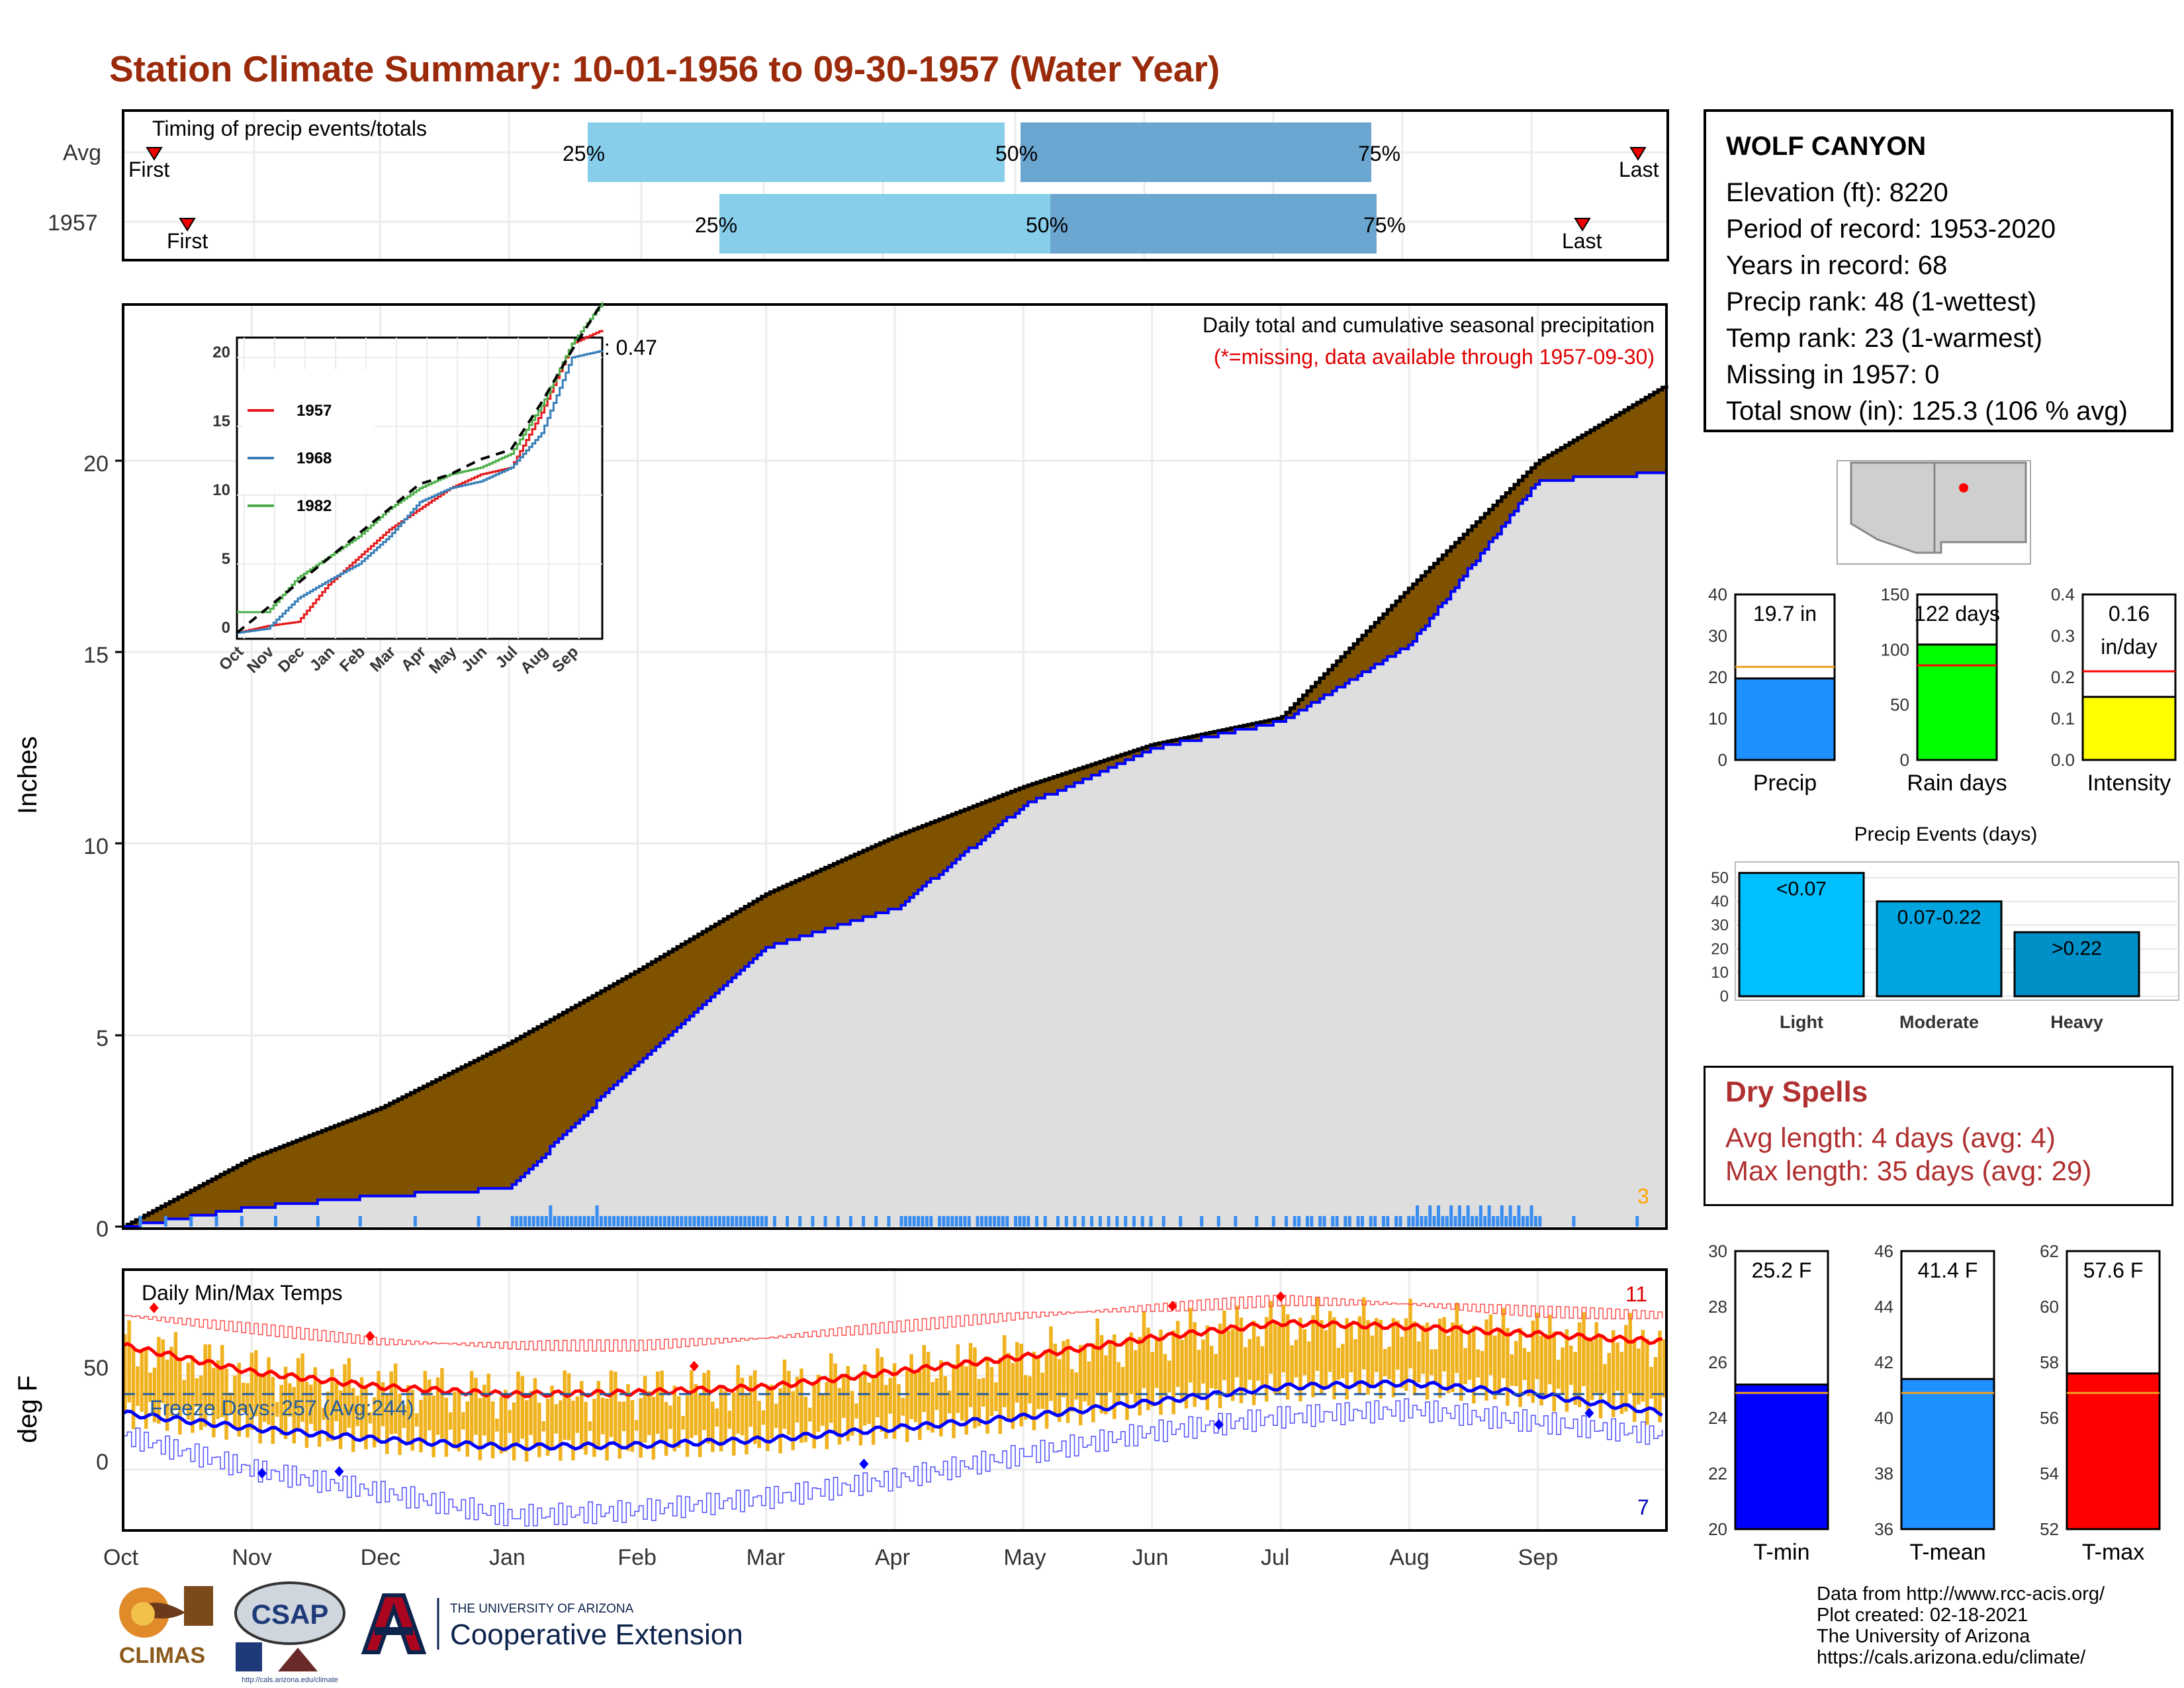 The height and width of the screenshot is (1688, 2184). I want to click on summary-bar-label: T-max, so click(2113, 1552).